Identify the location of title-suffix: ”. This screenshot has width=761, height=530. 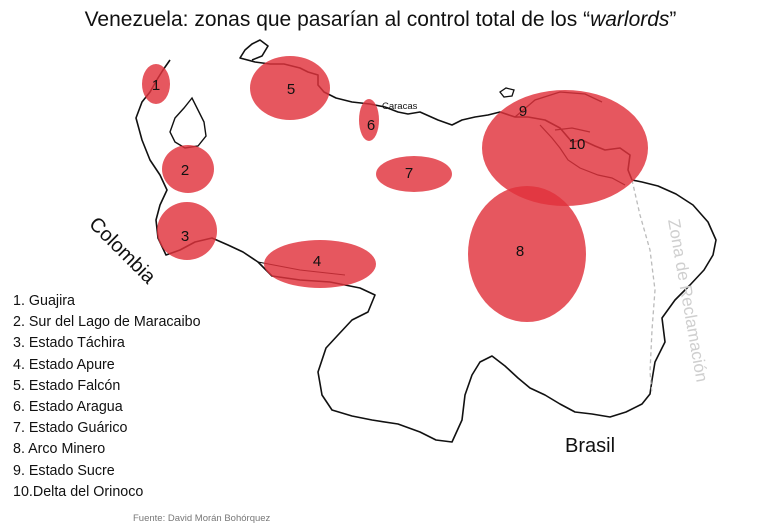
(673, 19).